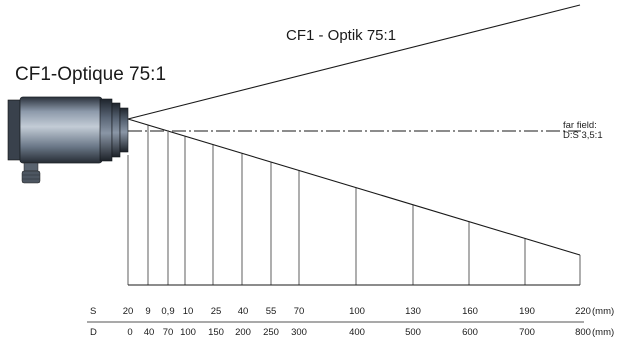 This screenshot has height=343, width=623. What do you see at coordinates (128, 311) in the screenshot?
I see `s-value: 20` at bounding box center [128, 311].